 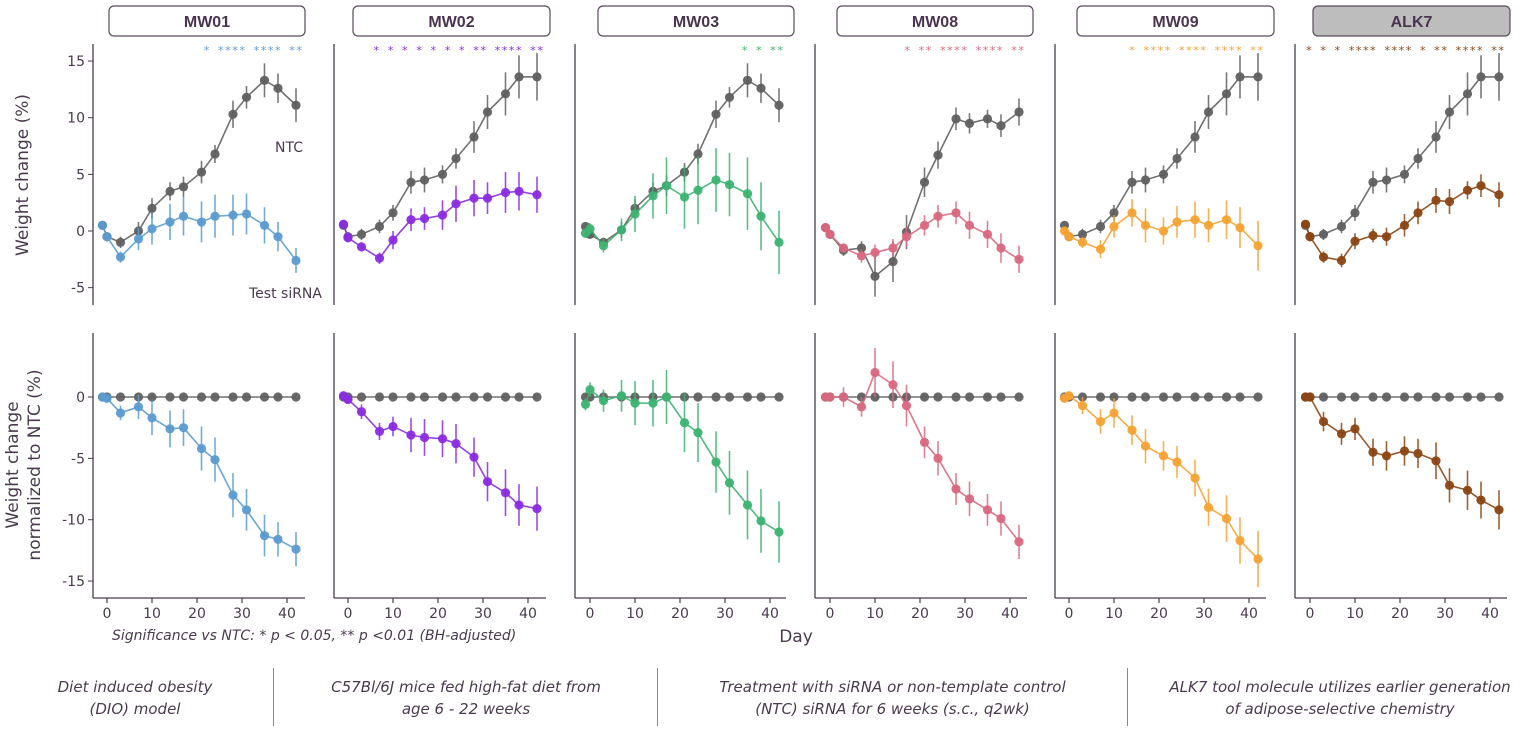 I want to click on panel-title: MW02, so click(x=451, y=22).